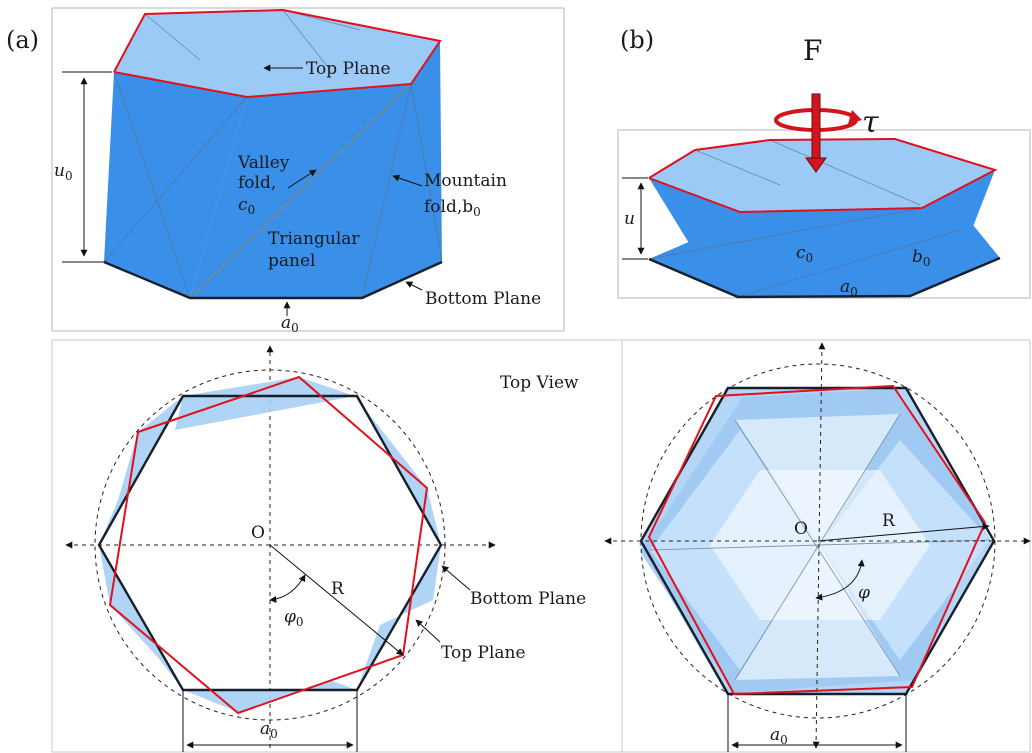  I want to click on valley-fold-pointer, so click(302, 179).